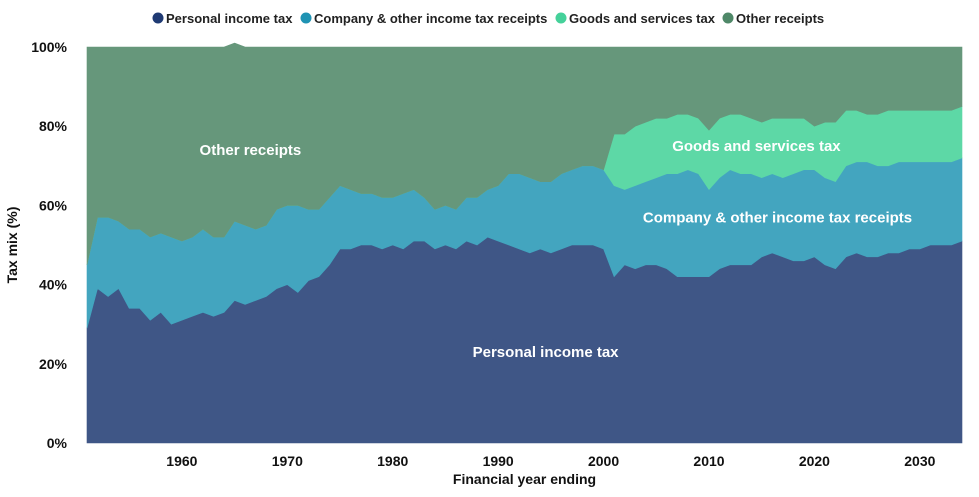 The image size is (979, 497). Describe the element at coordinates (814, 461) in the screenshot. I see `x-tick-label: 2020` at that location.